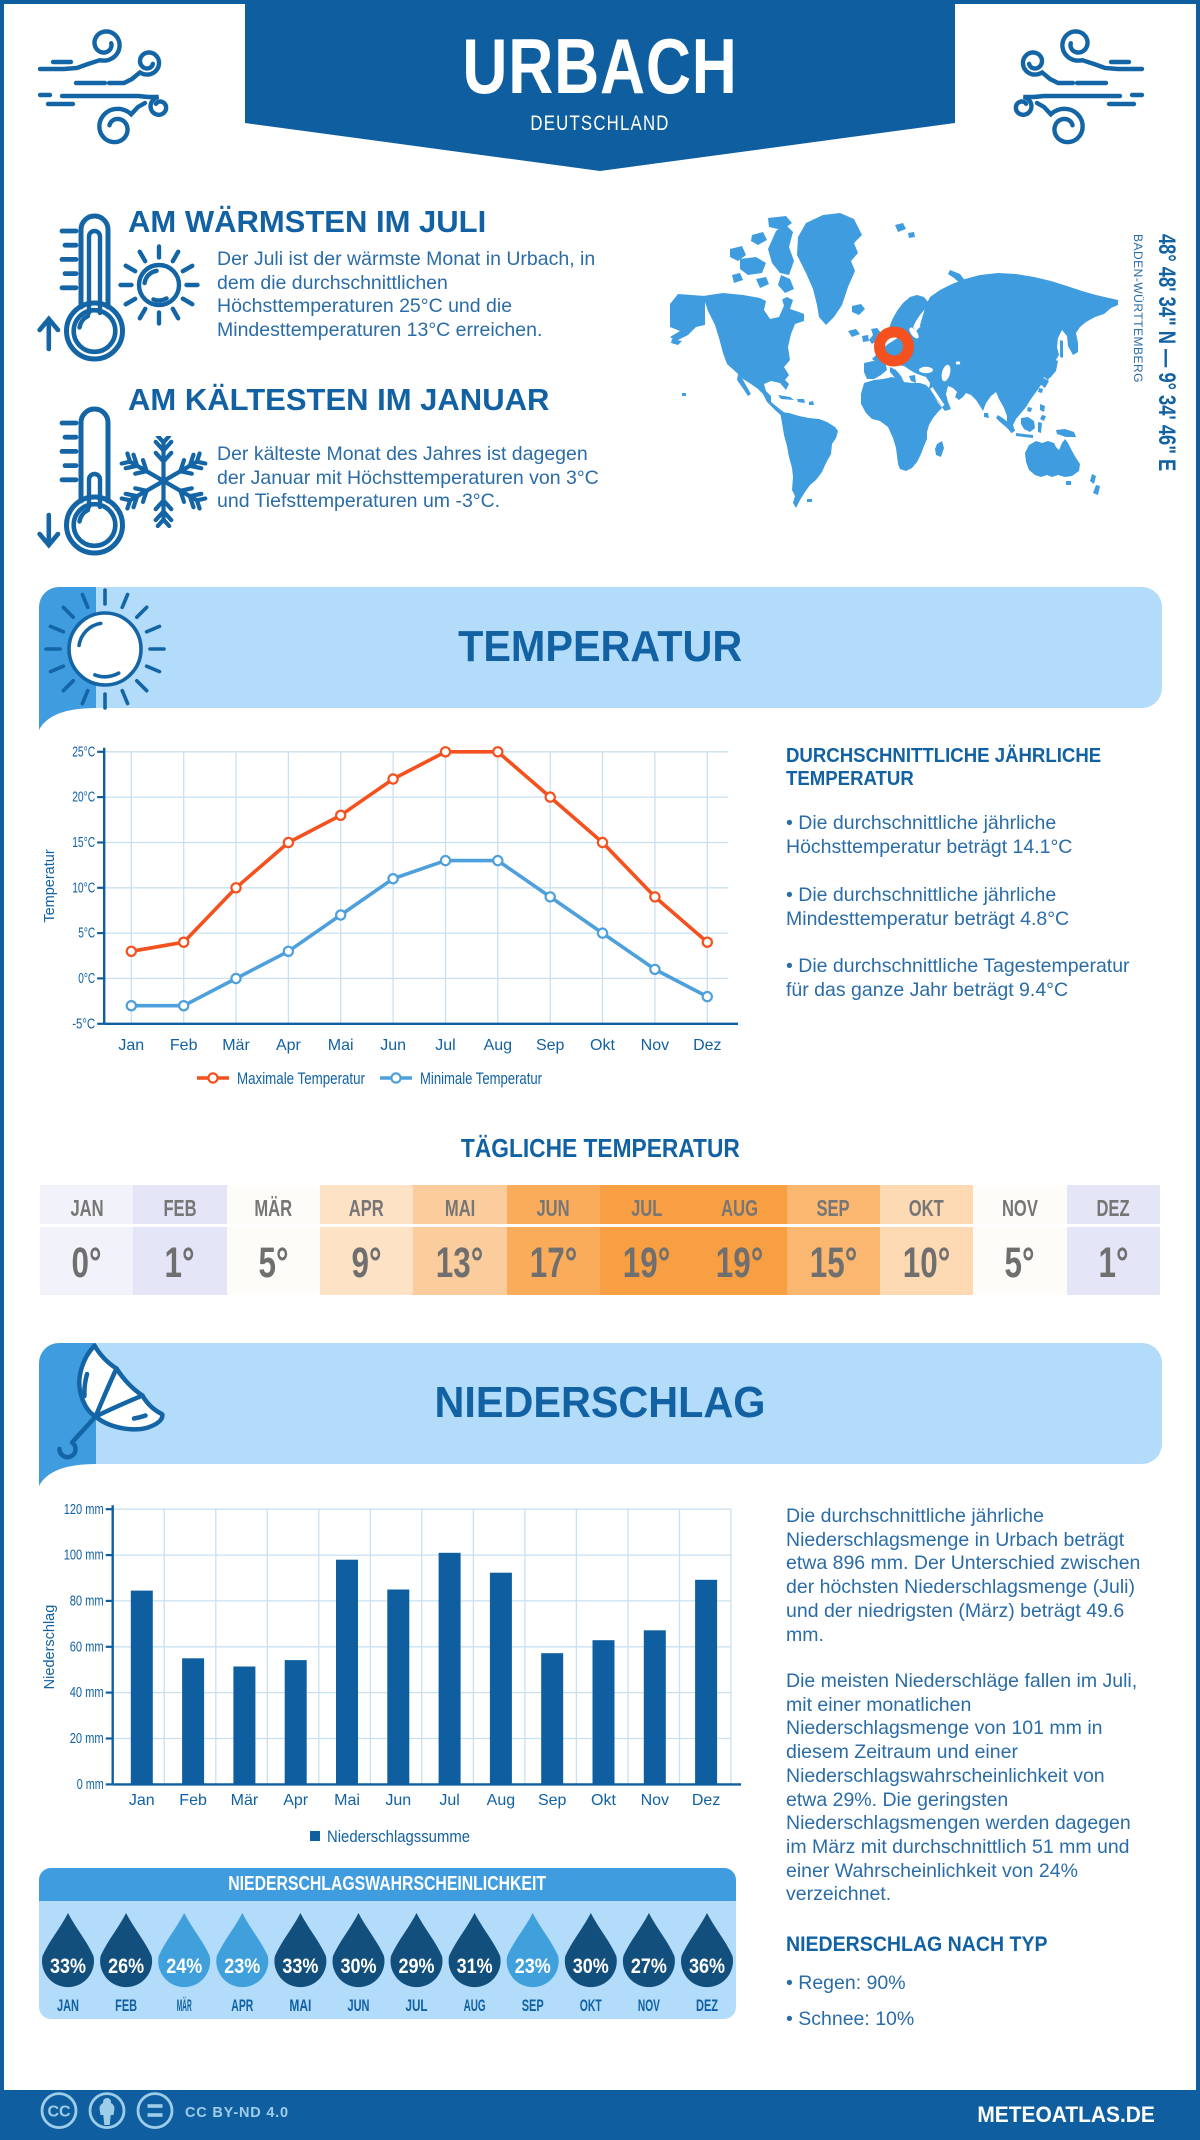 Image resolution: width=1200 pixels, height=2140 pixels. Describe the element at coordinates (481, 1079) in the screenshot. I see `svg-text: Minimale Temperatur` at that location.